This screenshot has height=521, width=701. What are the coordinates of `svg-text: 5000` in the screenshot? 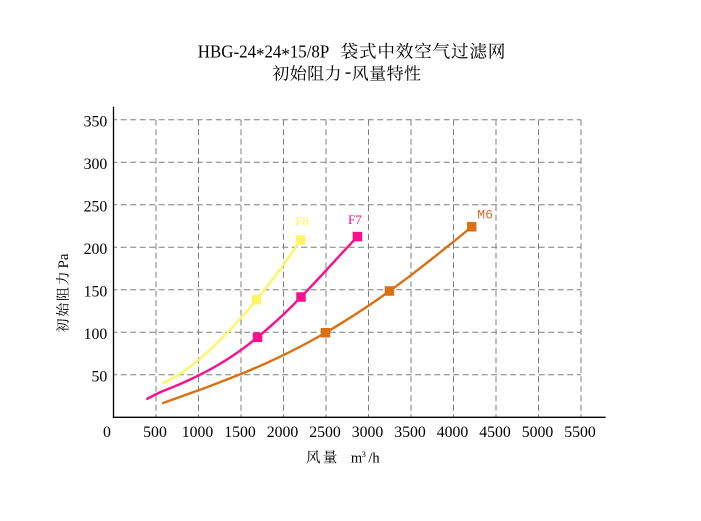 It's located at (538, 432).